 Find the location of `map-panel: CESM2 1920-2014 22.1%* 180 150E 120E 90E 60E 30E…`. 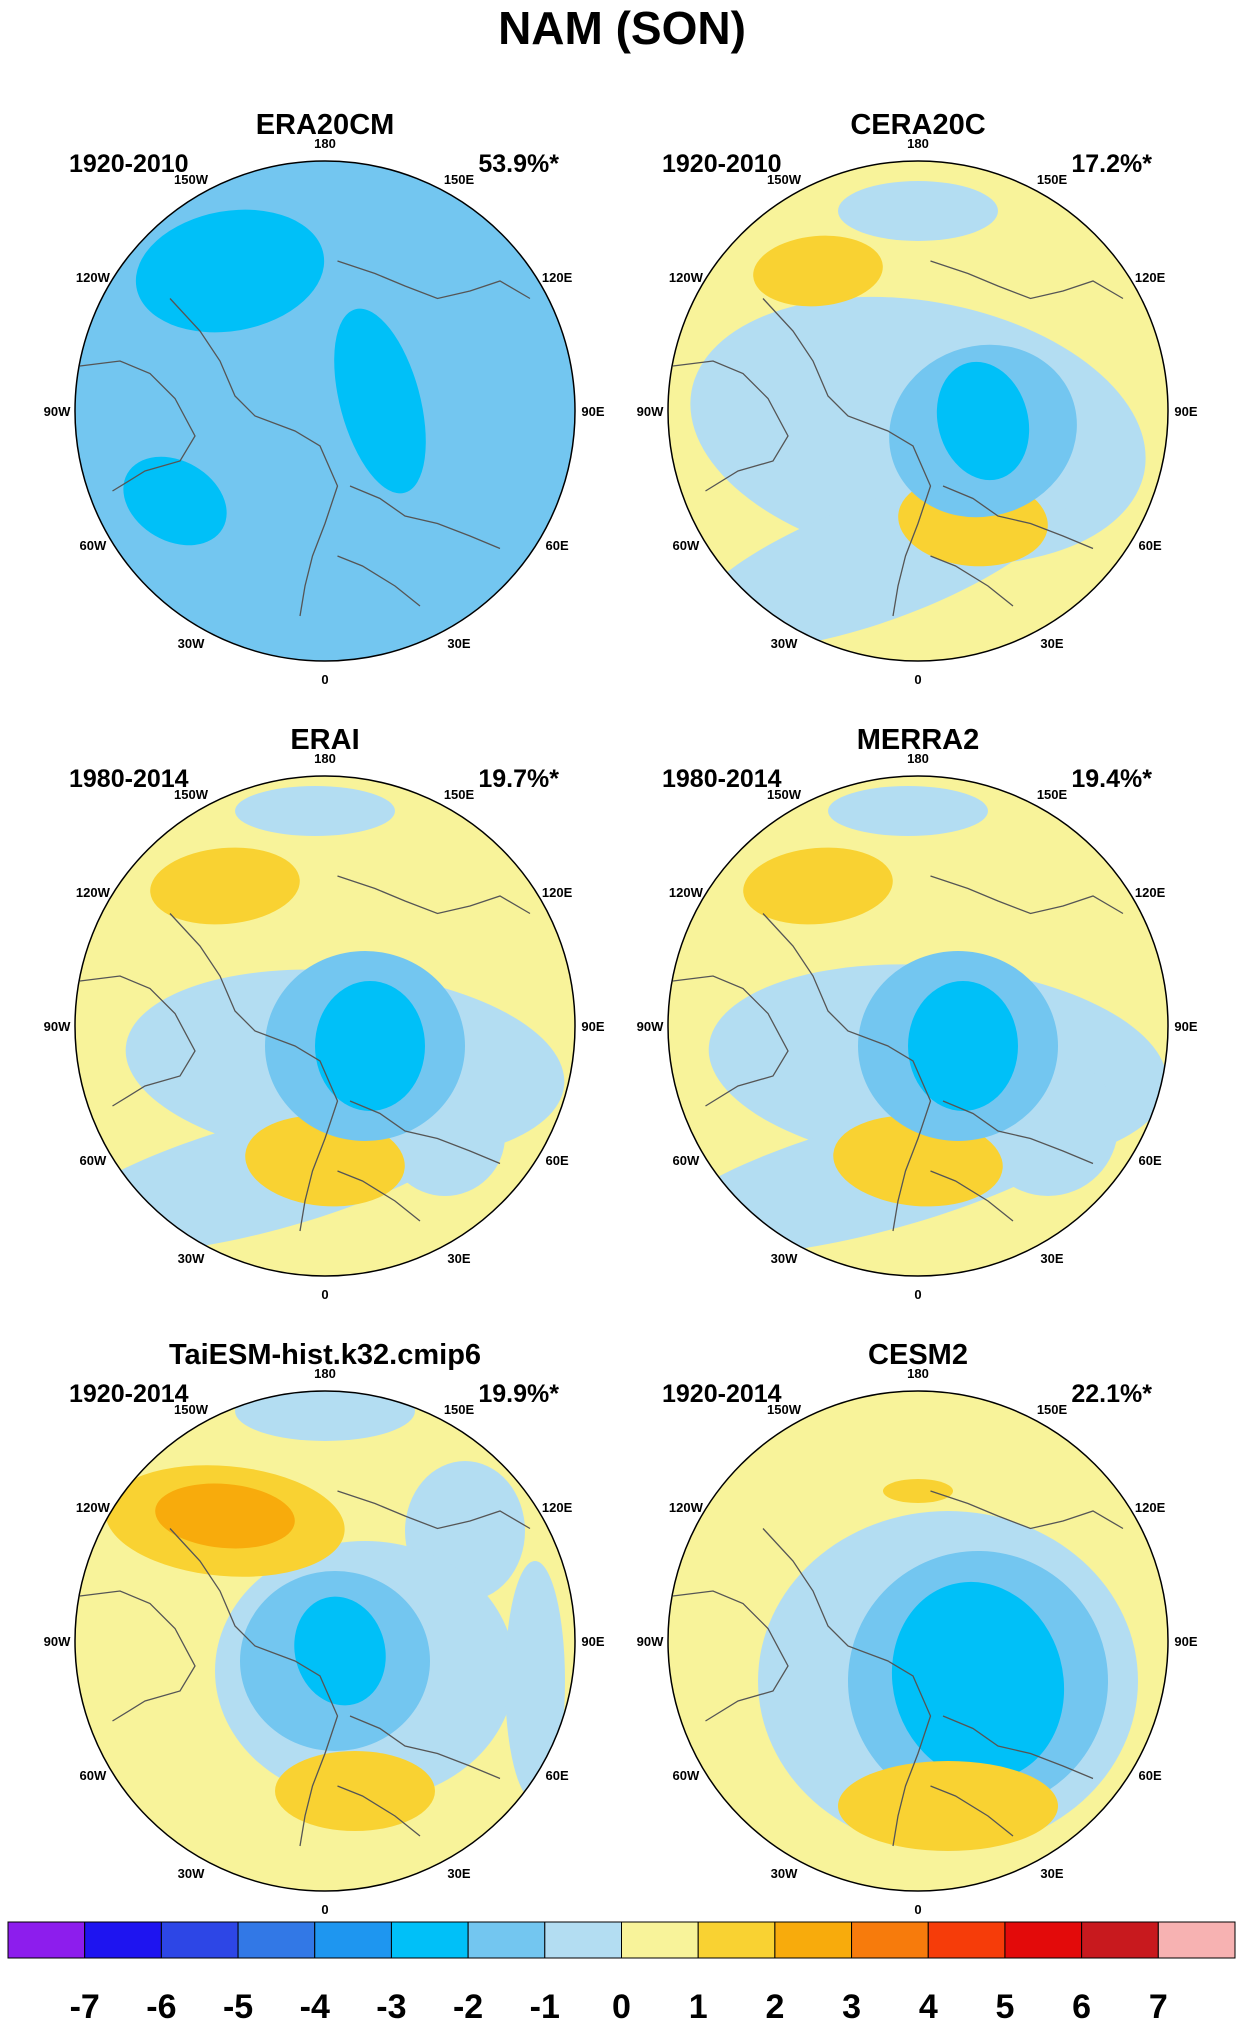

map-panel: CESM2 1920-2014 22.1%* 180 150E 120E 90E 60E 30E… is located at coordinates (917, 1628).